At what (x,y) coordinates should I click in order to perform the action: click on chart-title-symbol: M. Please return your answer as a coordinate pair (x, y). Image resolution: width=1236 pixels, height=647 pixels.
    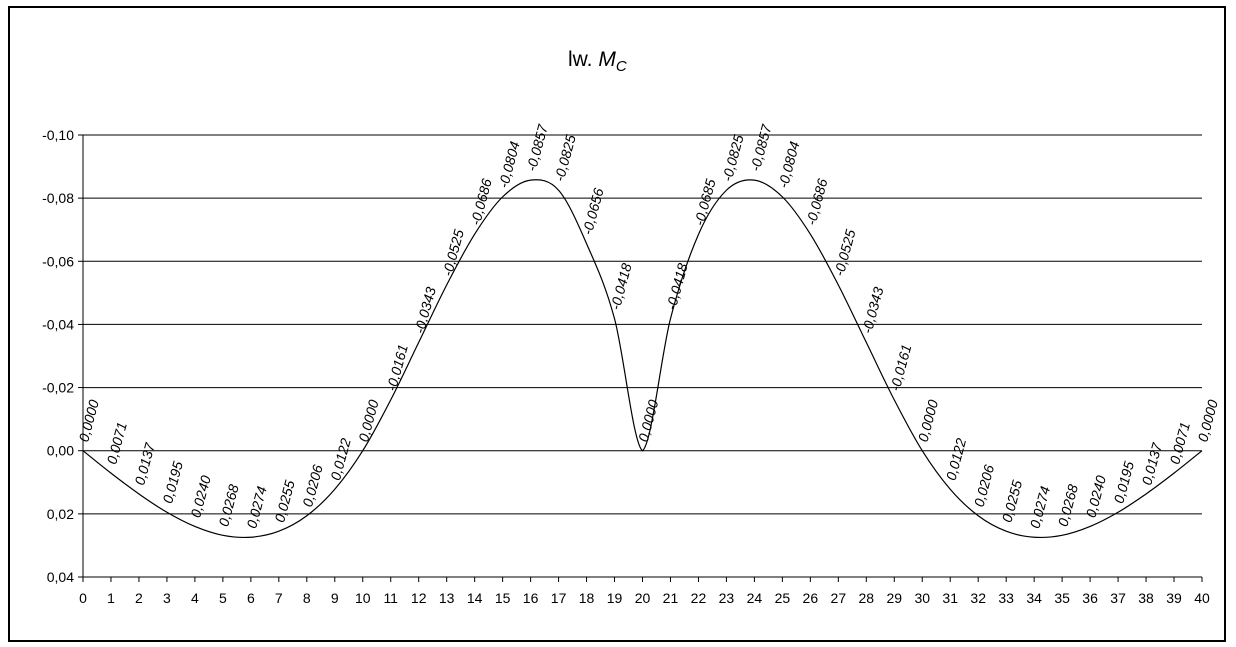
    Looking at the image, I should click on (607, 59).